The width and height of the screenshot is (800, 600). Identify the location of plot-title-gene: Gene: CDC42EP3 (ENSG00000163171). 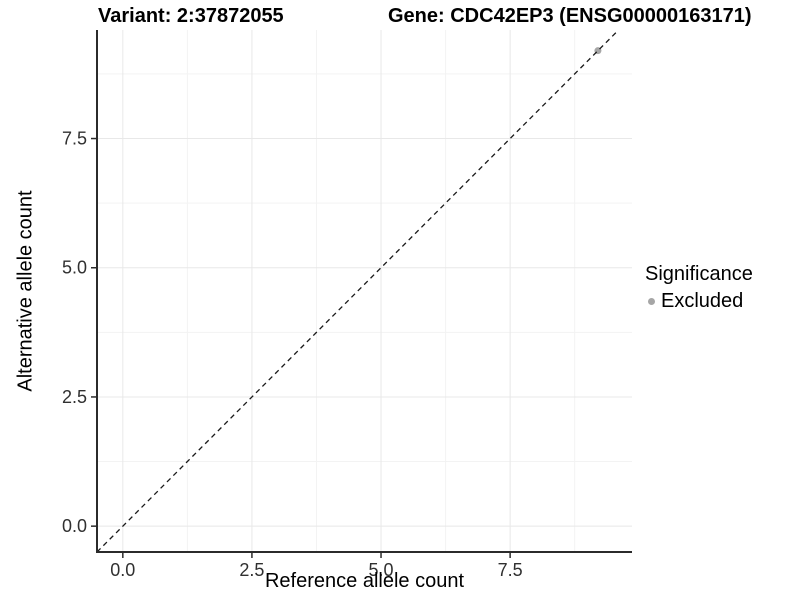
(570, 16).